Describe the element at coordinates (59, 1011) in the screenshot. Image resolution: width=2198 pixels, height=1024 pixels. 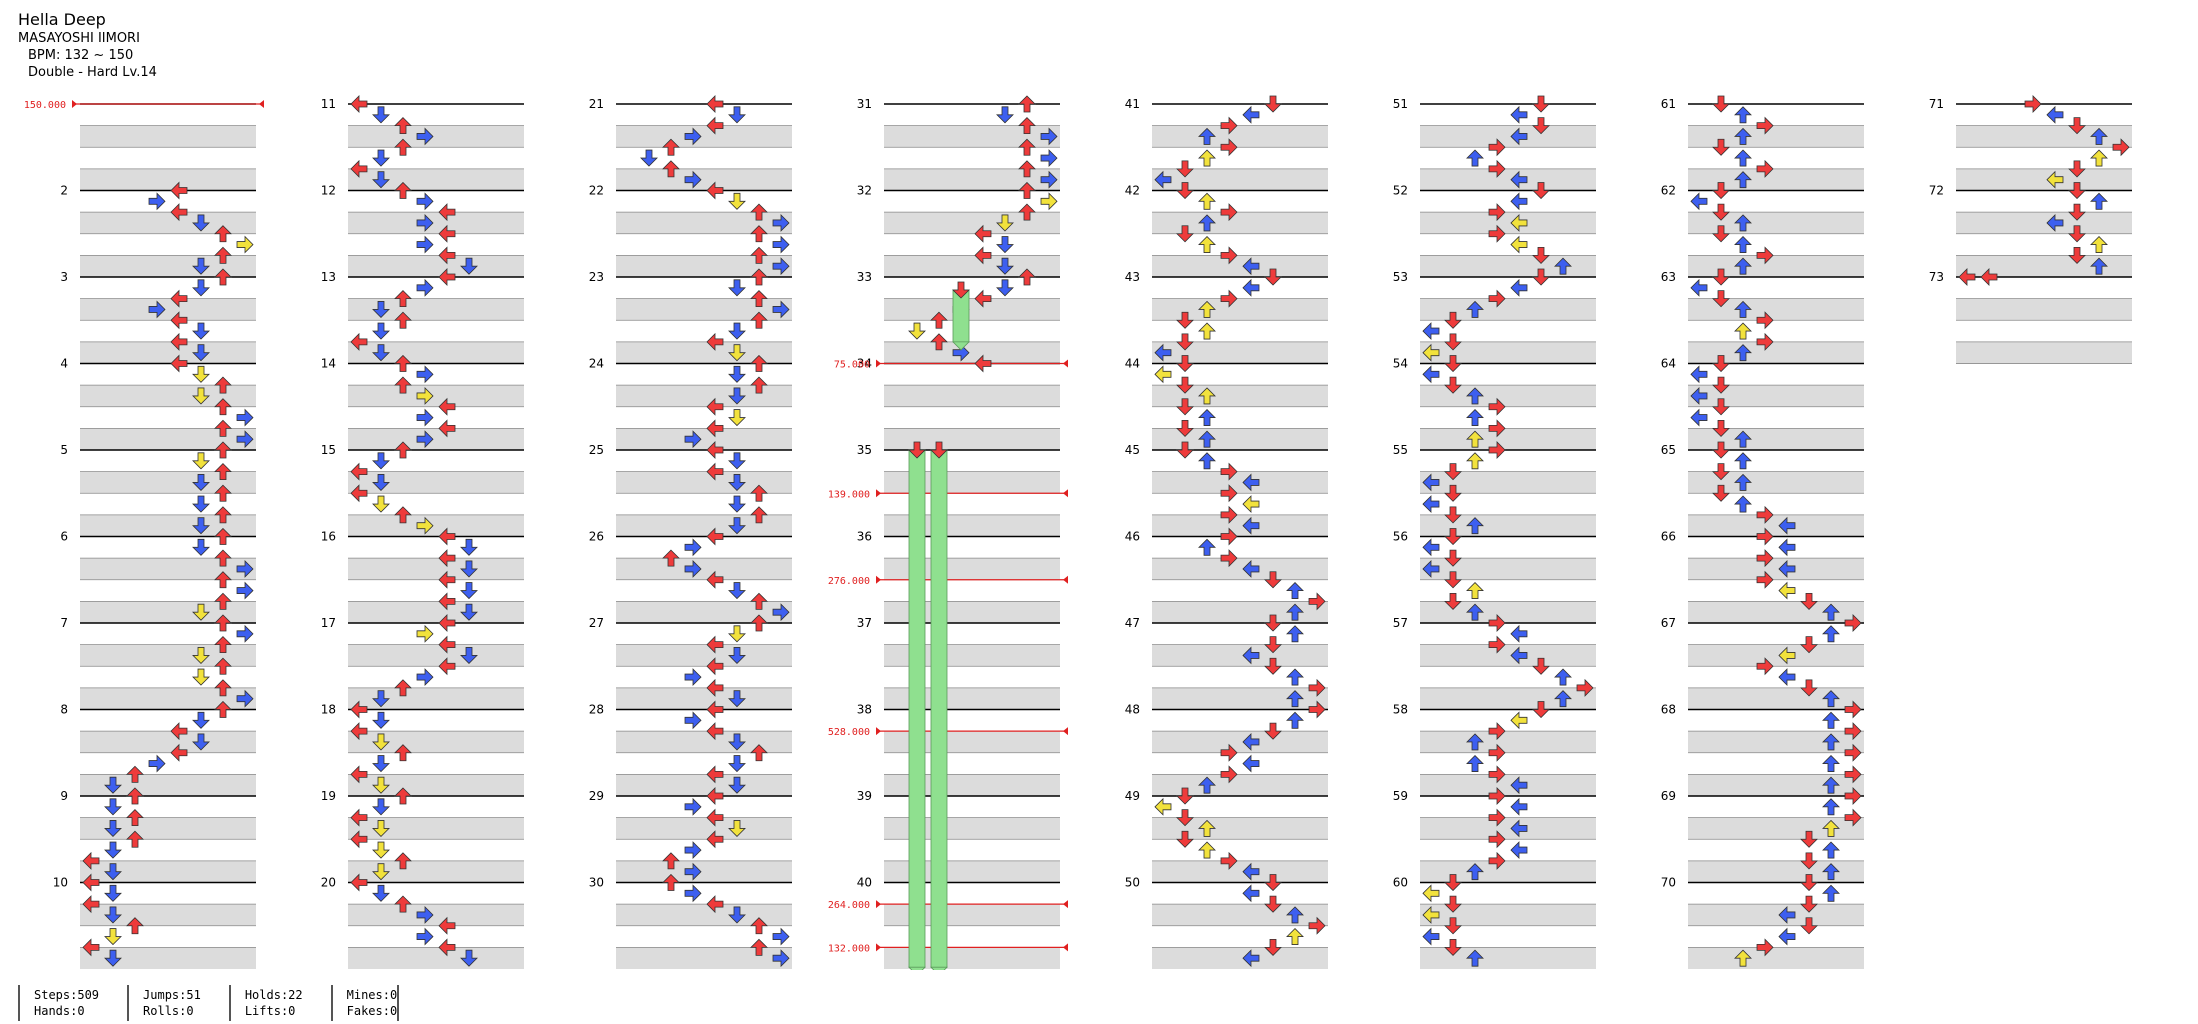
I see `stat-hands: Hands:0` at that location.